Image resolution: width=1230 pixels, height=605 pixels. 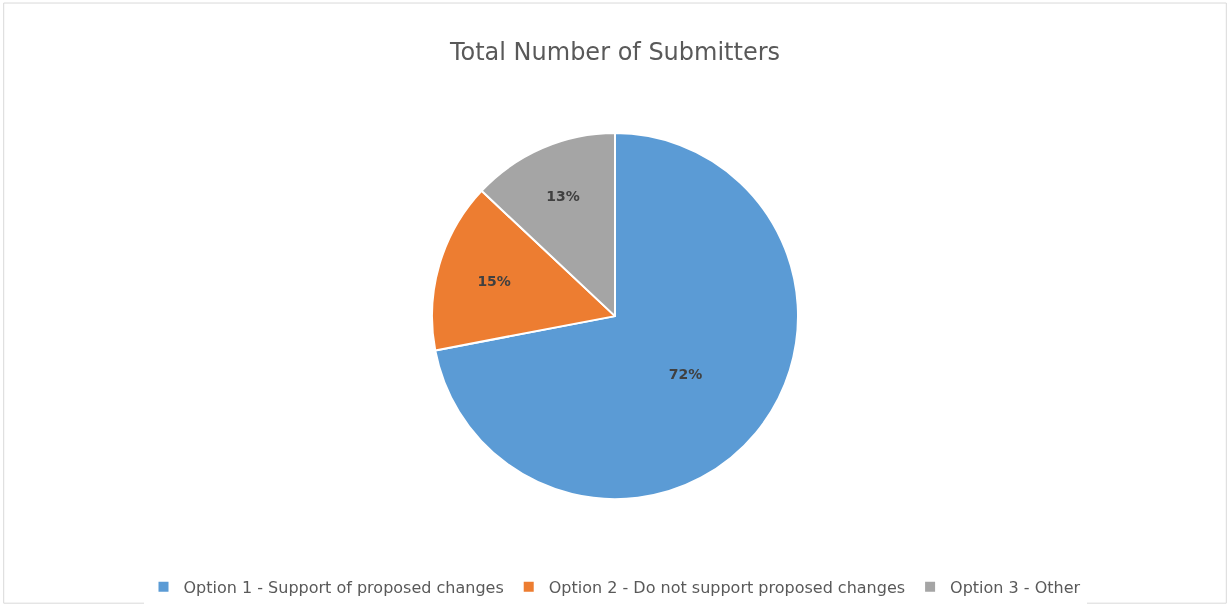 What do you see at coordinates (343, 587) in the screenshot?
I see `legend-label: Option 1 - Support of proposed changes` at bounding box center [343, 587].